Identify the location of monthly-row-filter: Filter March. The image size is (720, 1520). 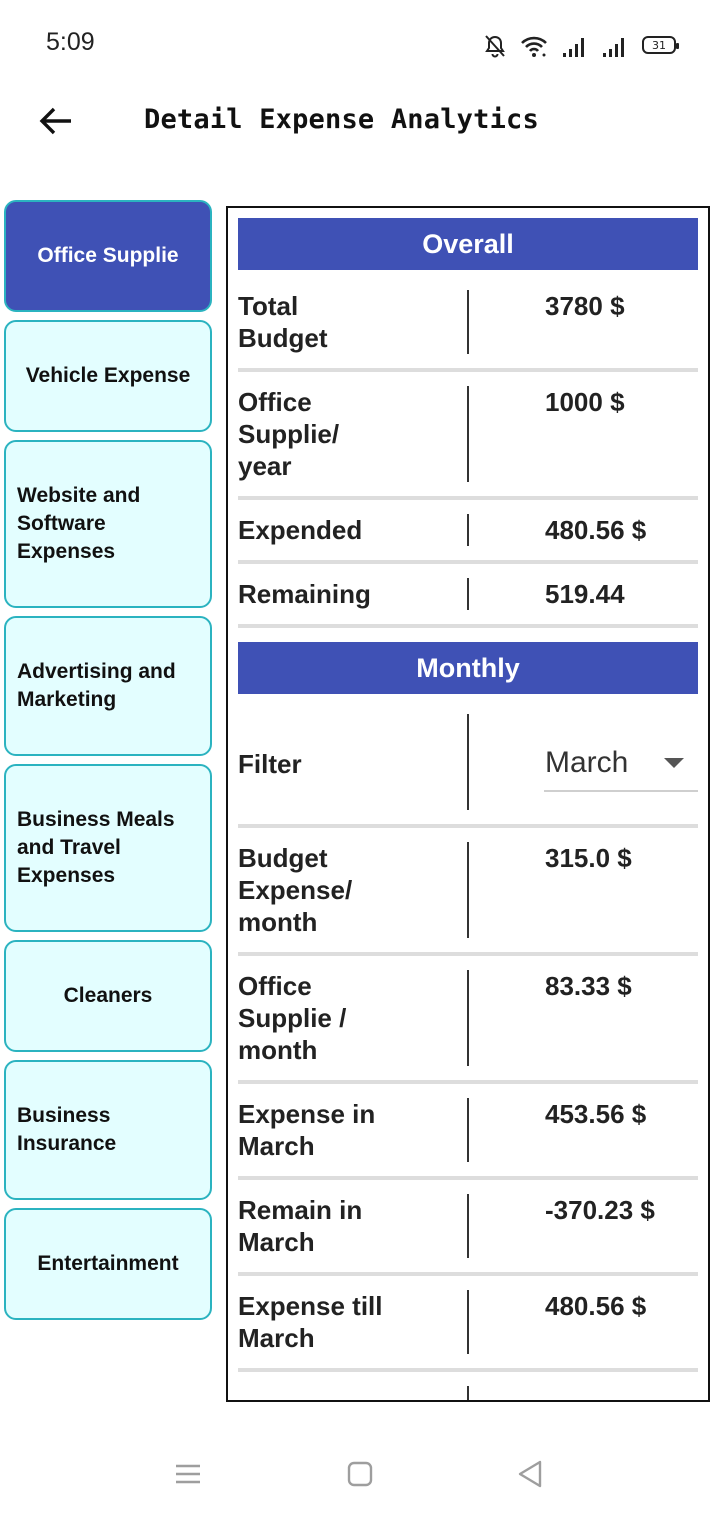
(468, 771).